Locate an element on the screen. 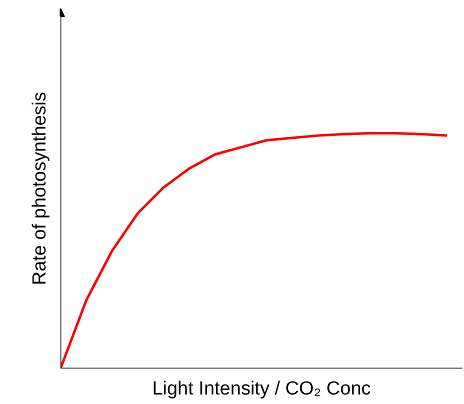 This screenshot has height=404, width=464. x-axis-title: Light Intensity / CO₂ Conc is located at coordinates (261, 389).